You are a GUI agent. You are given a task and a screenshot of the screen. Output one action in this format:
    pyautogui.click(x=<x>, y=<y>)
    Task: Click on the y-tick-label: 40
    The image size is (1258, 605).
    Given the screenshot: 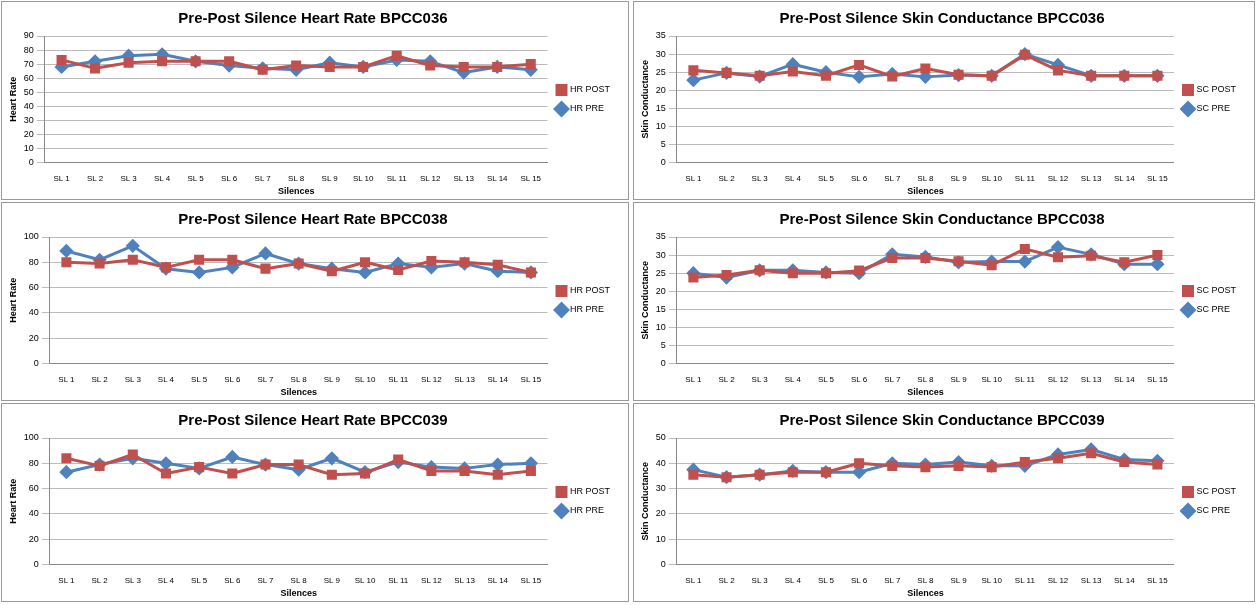 What is the action you would take?
    pyautogui.click(x=33, y=312)
    